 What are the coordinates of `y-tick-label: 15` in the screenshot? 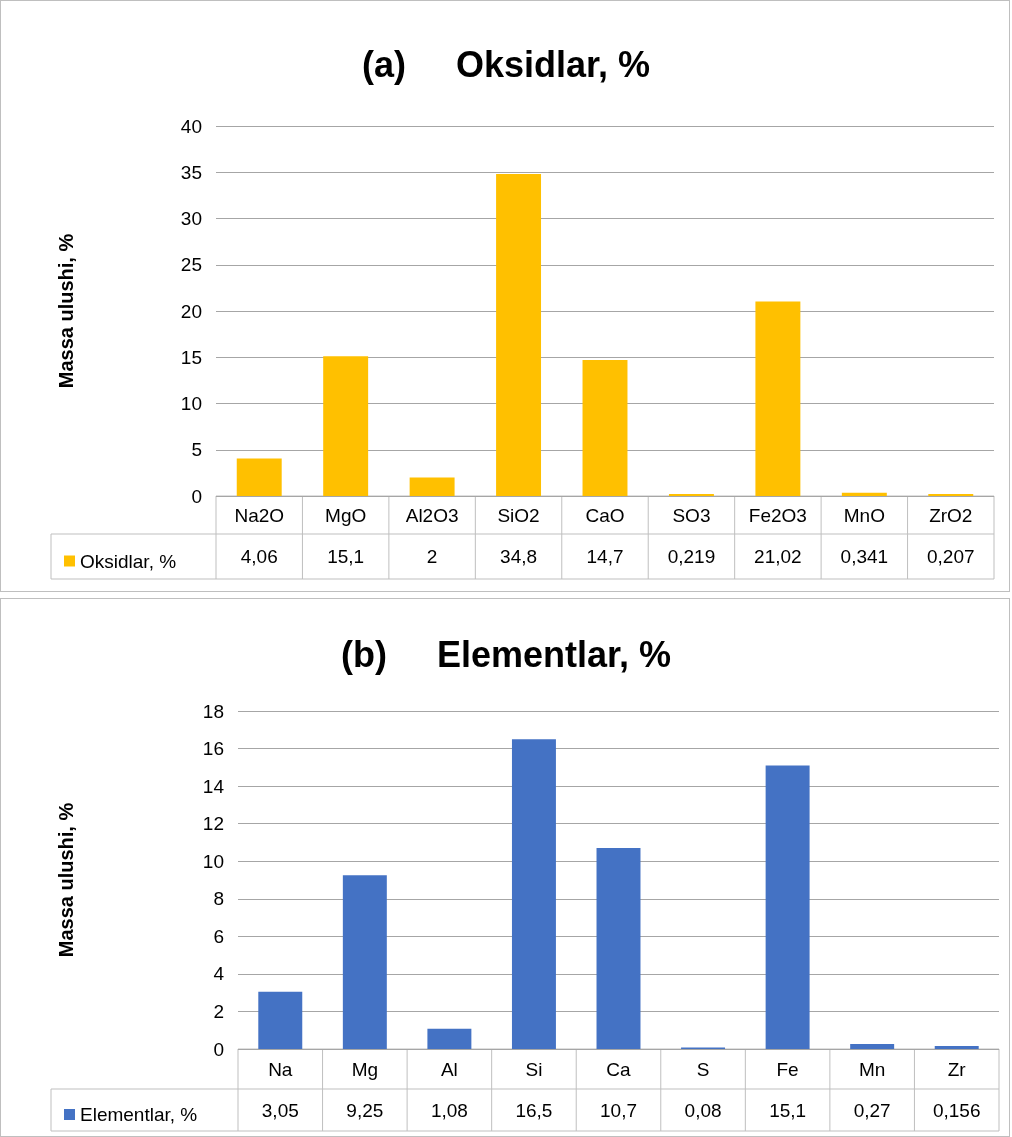 It's located at (191, 357).